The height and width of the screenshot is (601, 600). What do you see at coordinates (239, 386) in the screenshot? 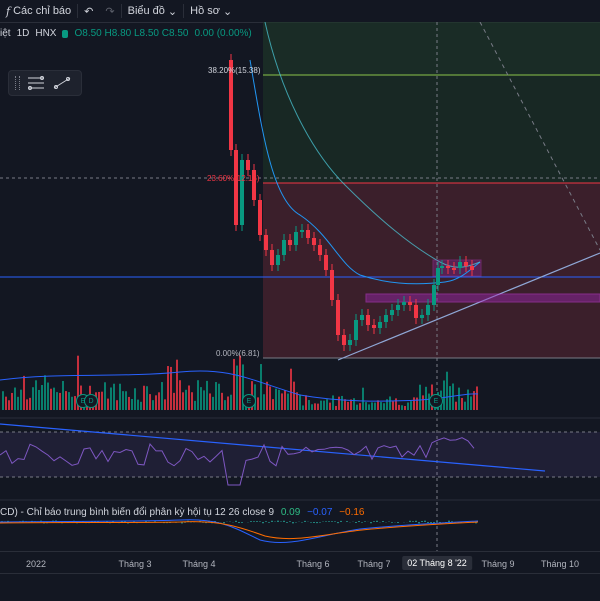
I see `volume-ma` at bounding box center [239, 386].